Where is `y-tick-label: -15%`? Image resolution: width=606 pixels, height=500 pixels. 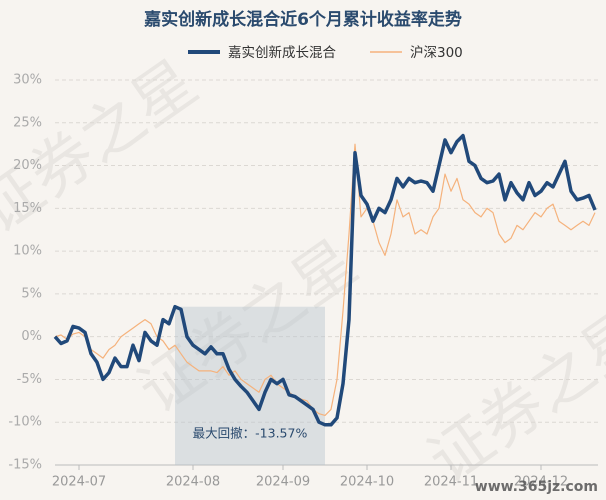 y-tick-label: -15% is located at coordinates (25, 465).